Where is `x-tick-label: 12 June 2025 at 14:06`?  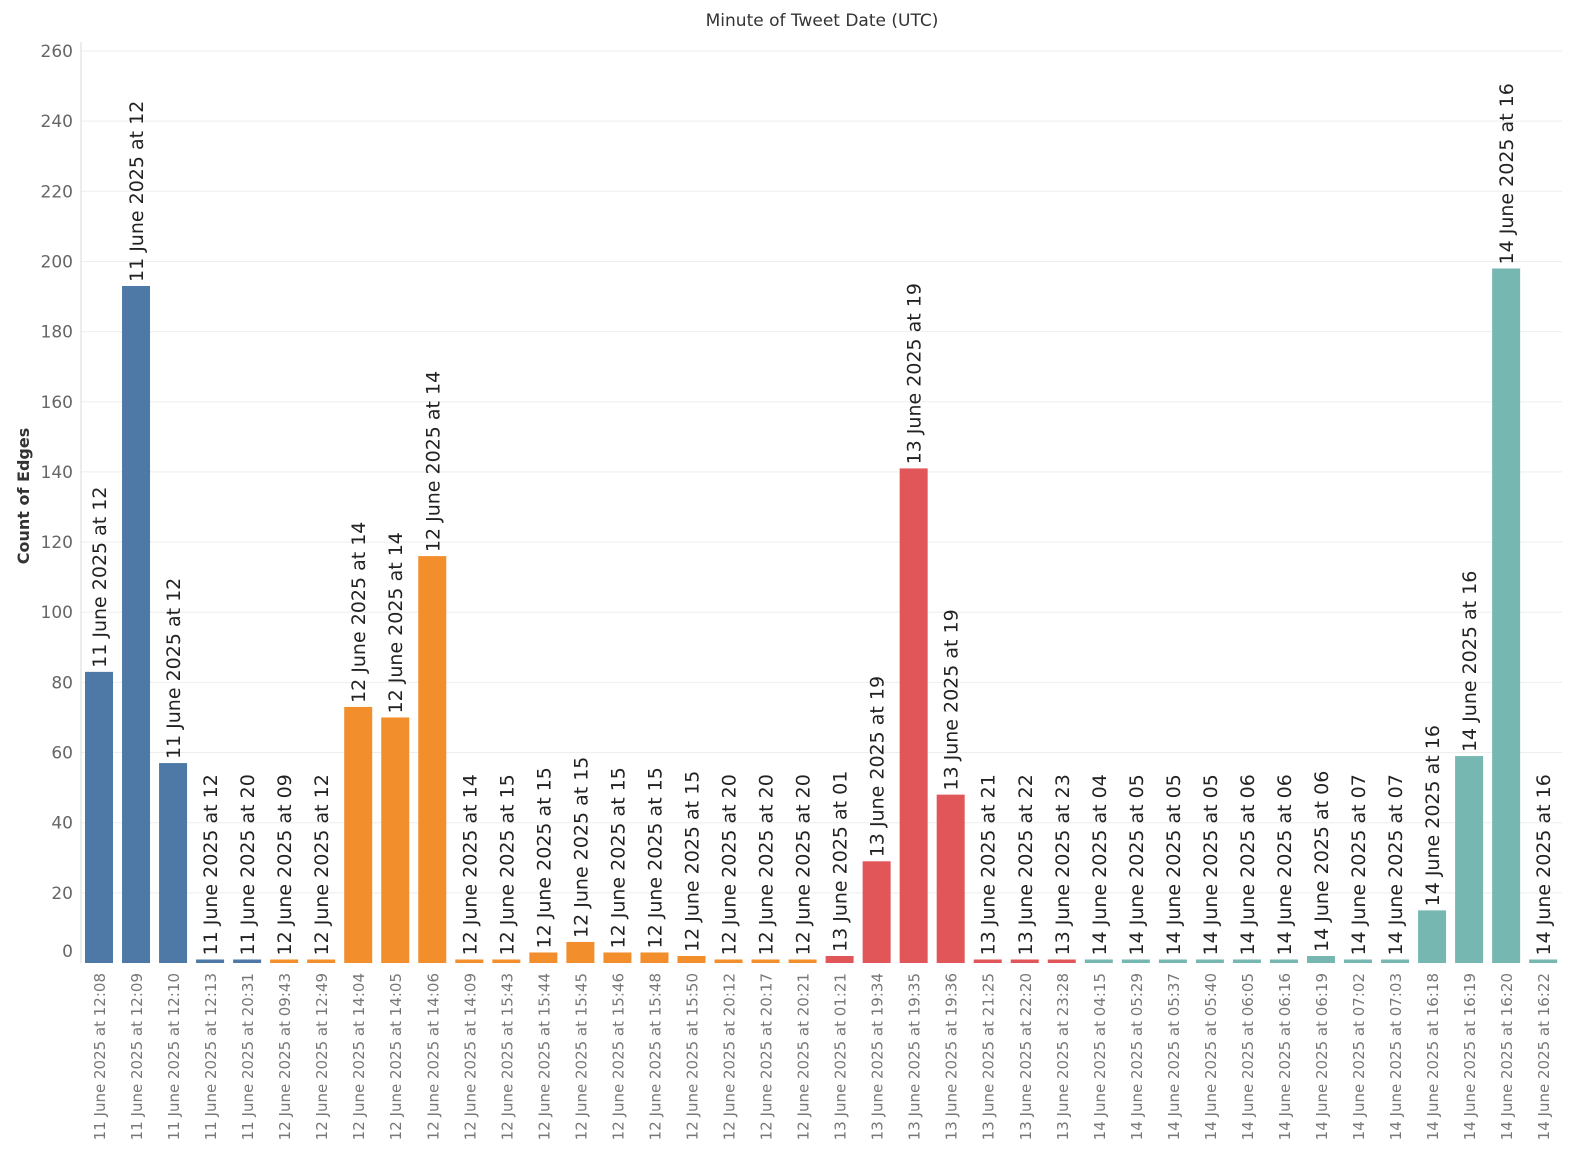 x-tick-label: 12 June 2025 at 14:06 is located at coordinates (433, 1056).